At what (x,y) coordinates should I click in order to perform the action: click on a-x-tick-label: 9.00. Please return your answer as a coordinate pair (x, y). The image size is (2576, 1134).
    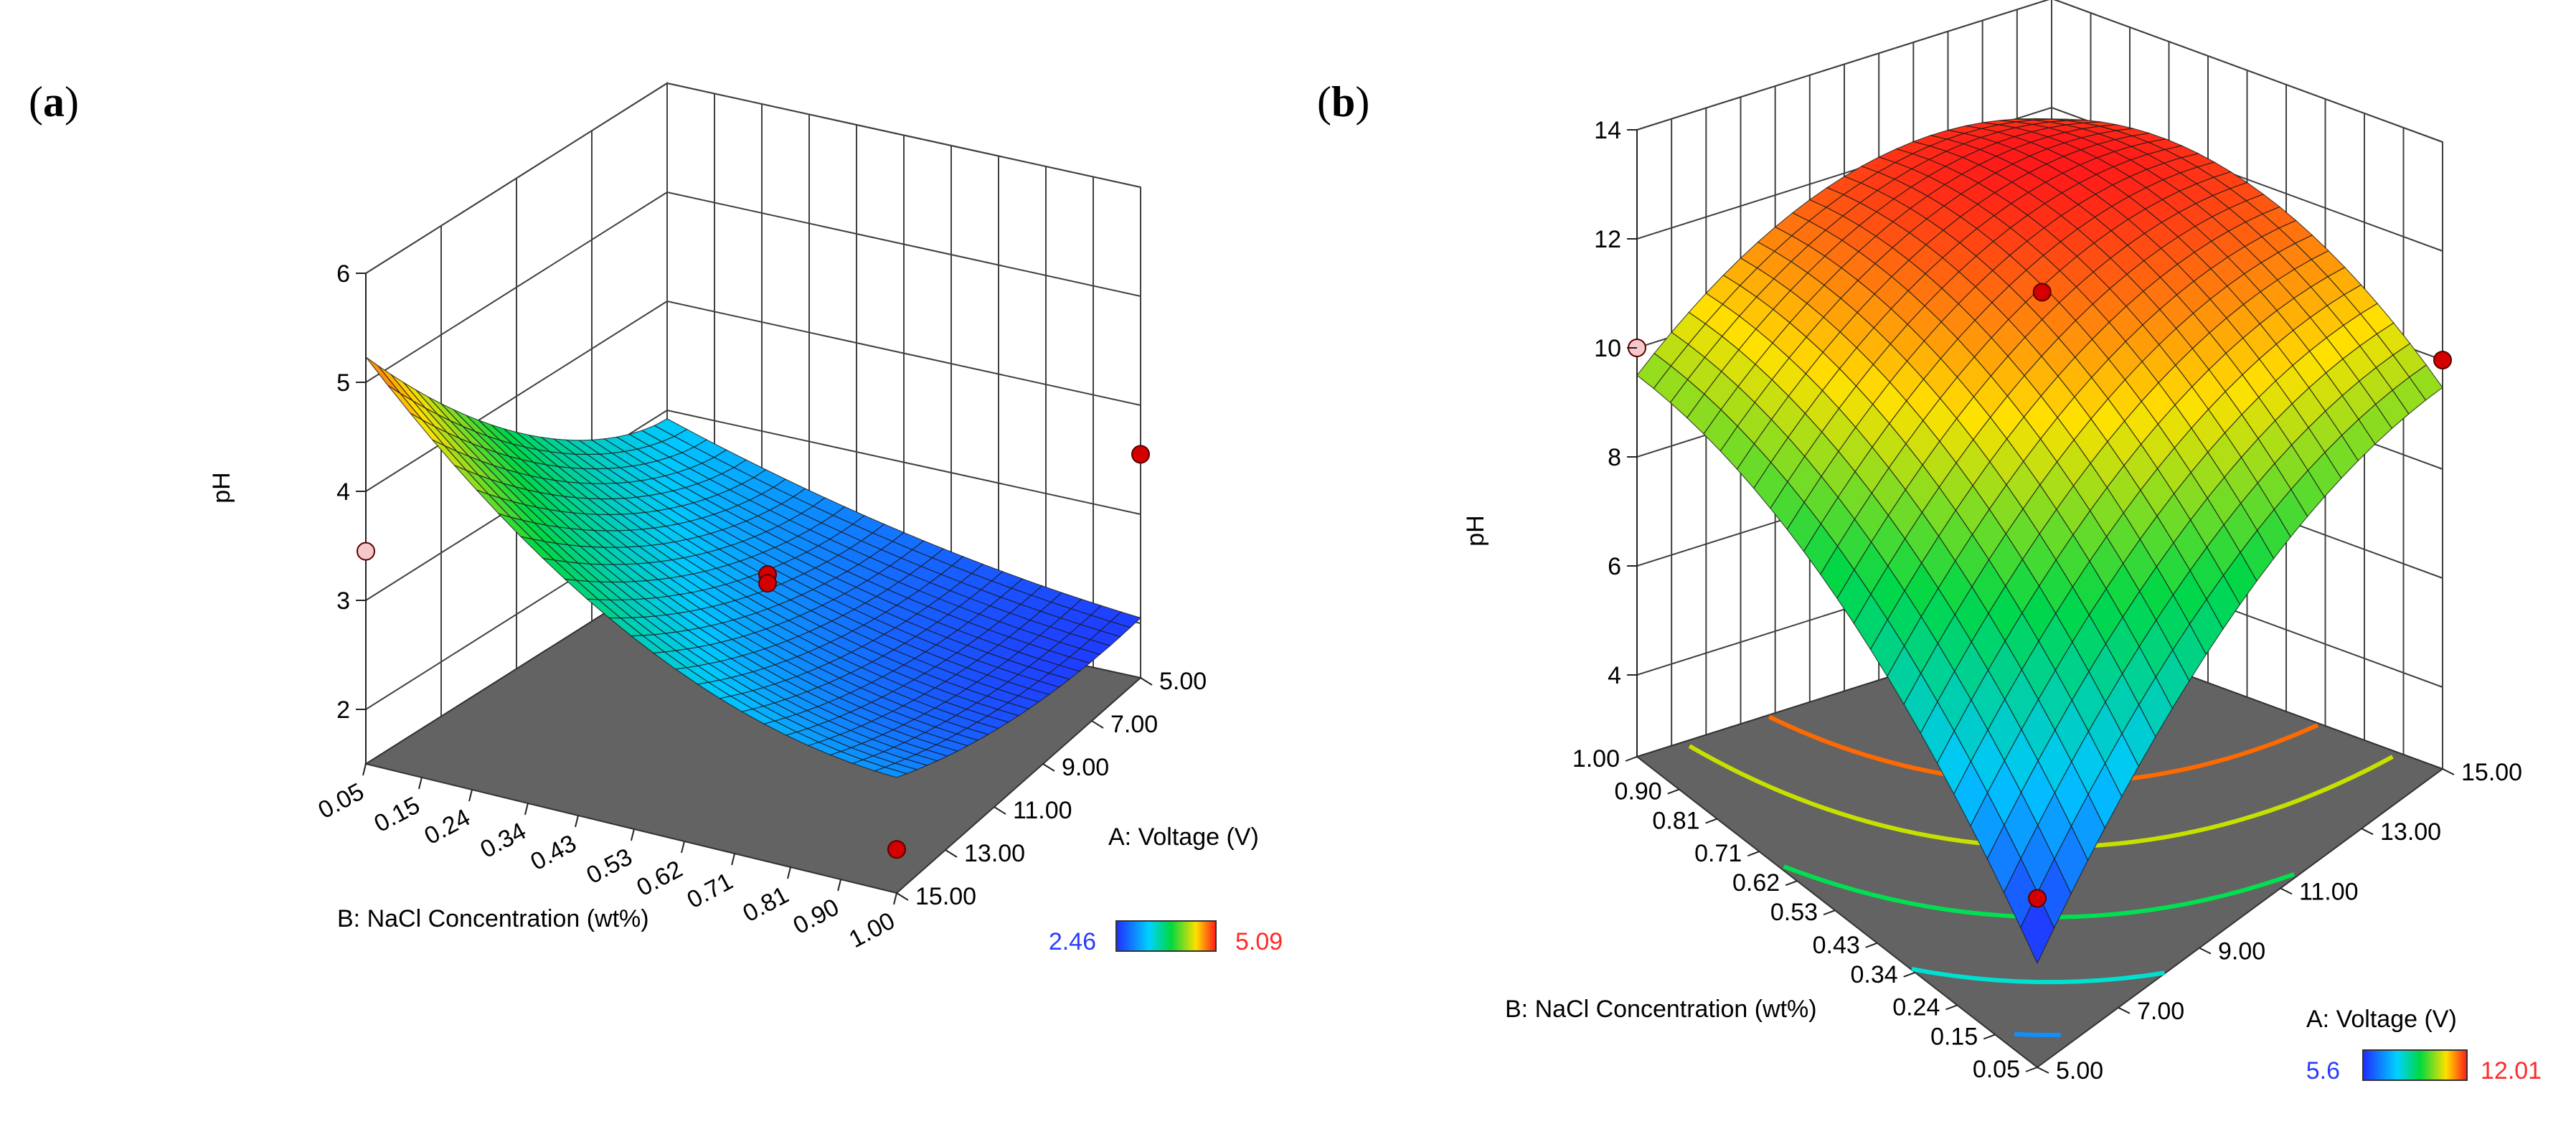
    Looking at the image, I should click on (1085, 767).